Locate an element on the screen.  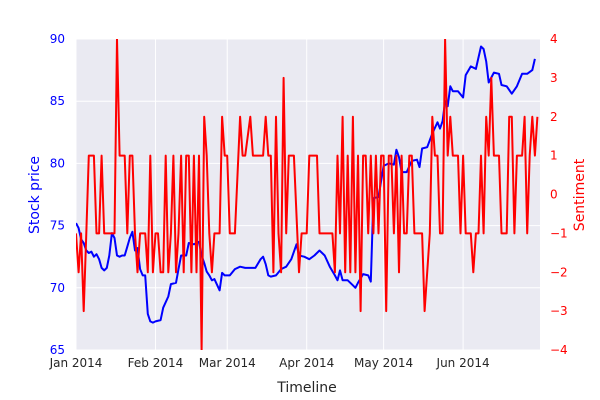
left-tick-label: 75 is located at coordinates (57, 226).